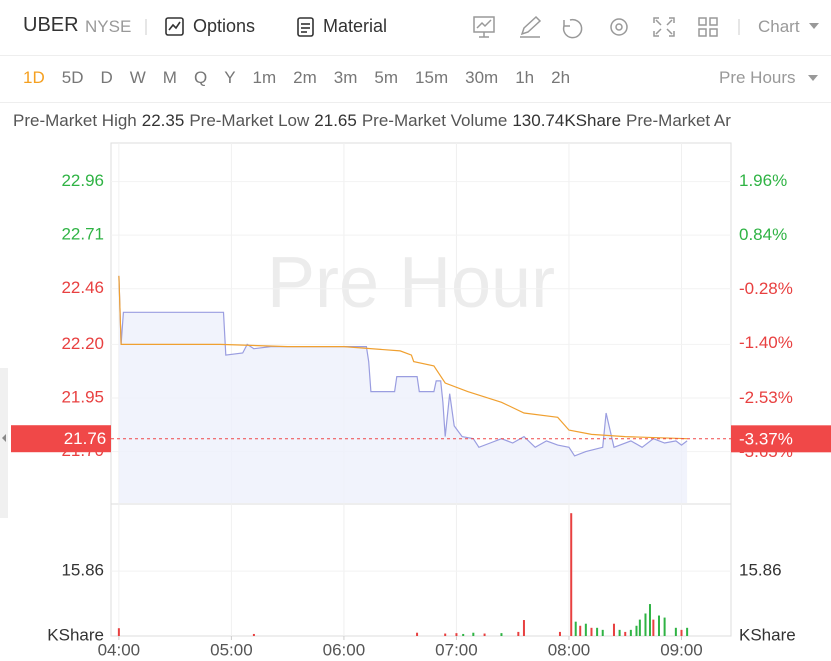 Image resolution: width=831 pixels, height=661 pixels. Describe the element at coordinates (681, 649) in the screenshot. I see `x-tick-label: 09:00` at that location.